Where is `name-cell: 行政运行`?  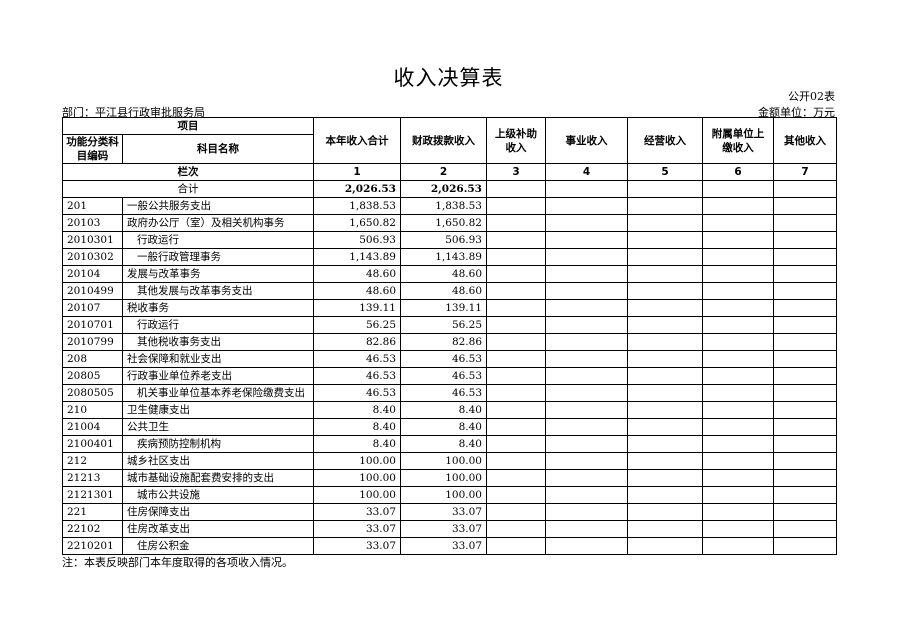
name-cell: 行政运行 is located at coordinates (218, 325).